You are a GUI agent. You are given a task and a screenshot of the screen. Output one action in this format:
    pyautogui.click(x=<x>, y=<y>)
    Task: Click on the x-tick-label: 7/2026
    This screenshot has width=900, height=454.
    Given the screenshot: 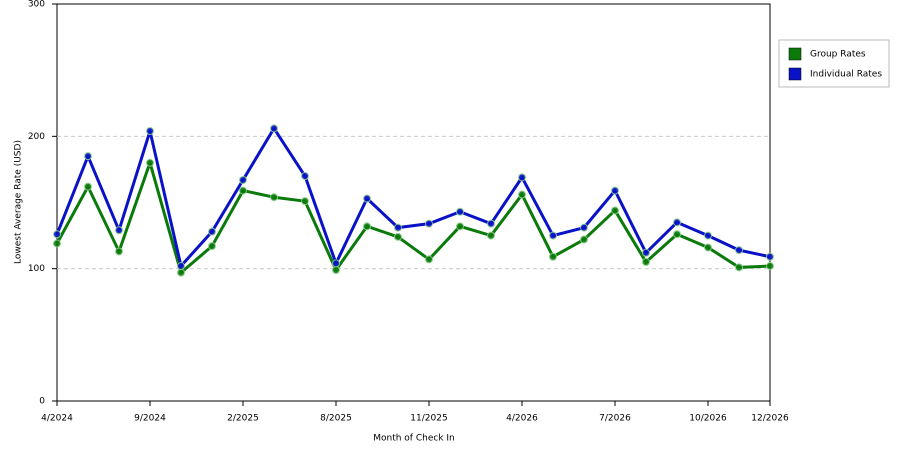 What is the action you would take?
    pyautogui.click(x=615, y=419)
    